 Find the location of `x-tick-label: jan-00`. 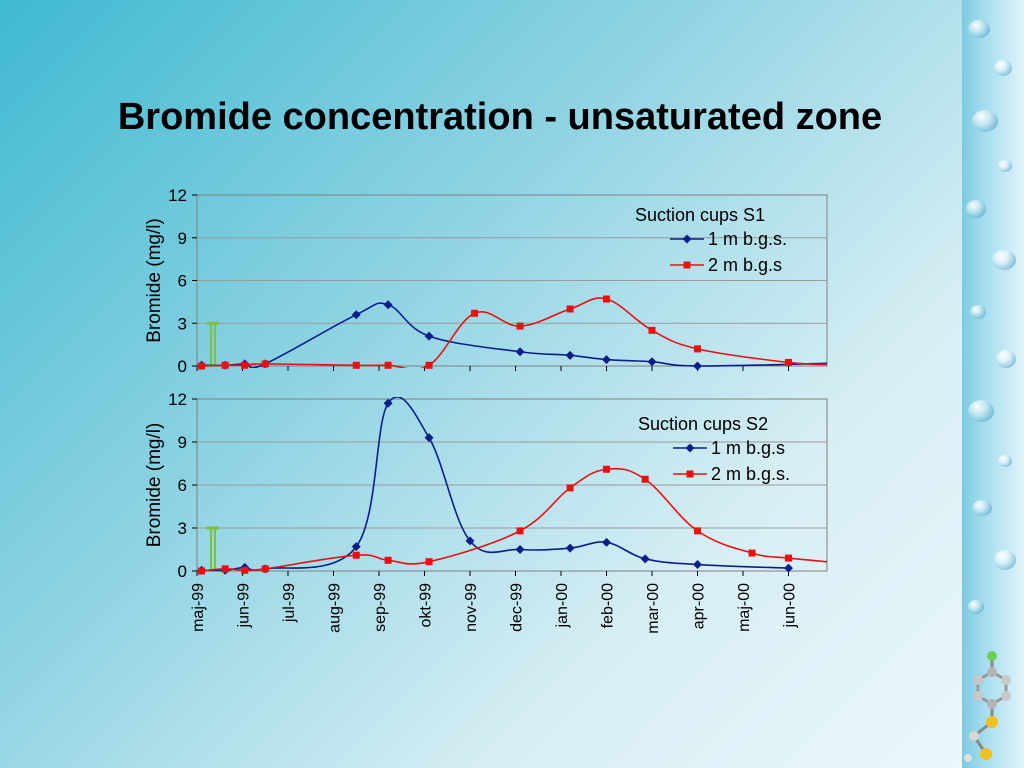

x-tick-label: jan-00 is located at coordinates (562, 606).